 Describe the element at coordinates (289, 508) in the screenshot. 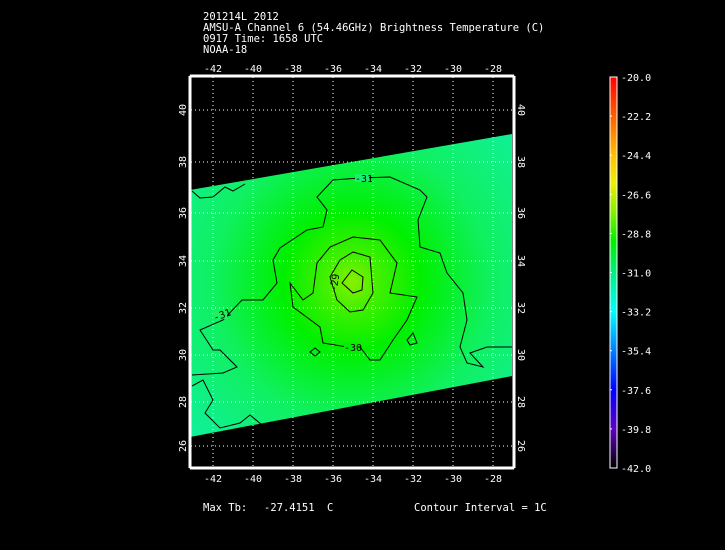

I see `max-tb-value: -27.4151` at that location.